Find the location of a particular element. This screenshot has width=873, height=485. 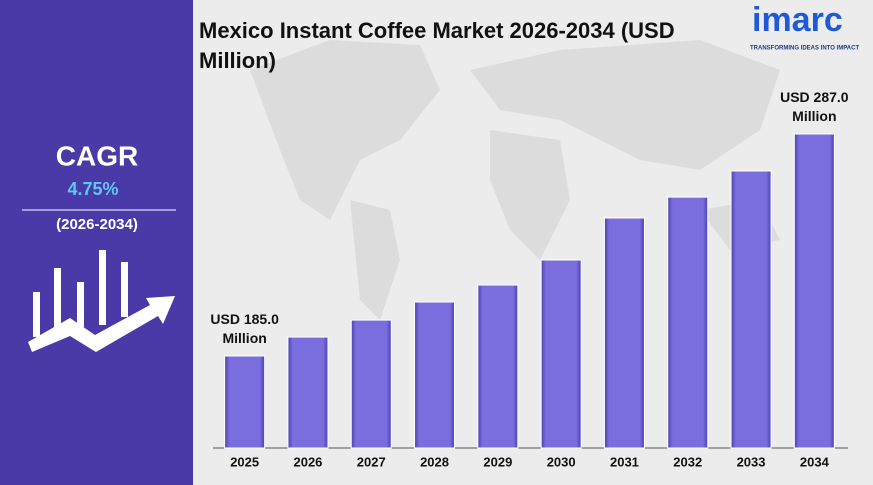

cagr-value: 4.75% is located at coordinates (92, 189).